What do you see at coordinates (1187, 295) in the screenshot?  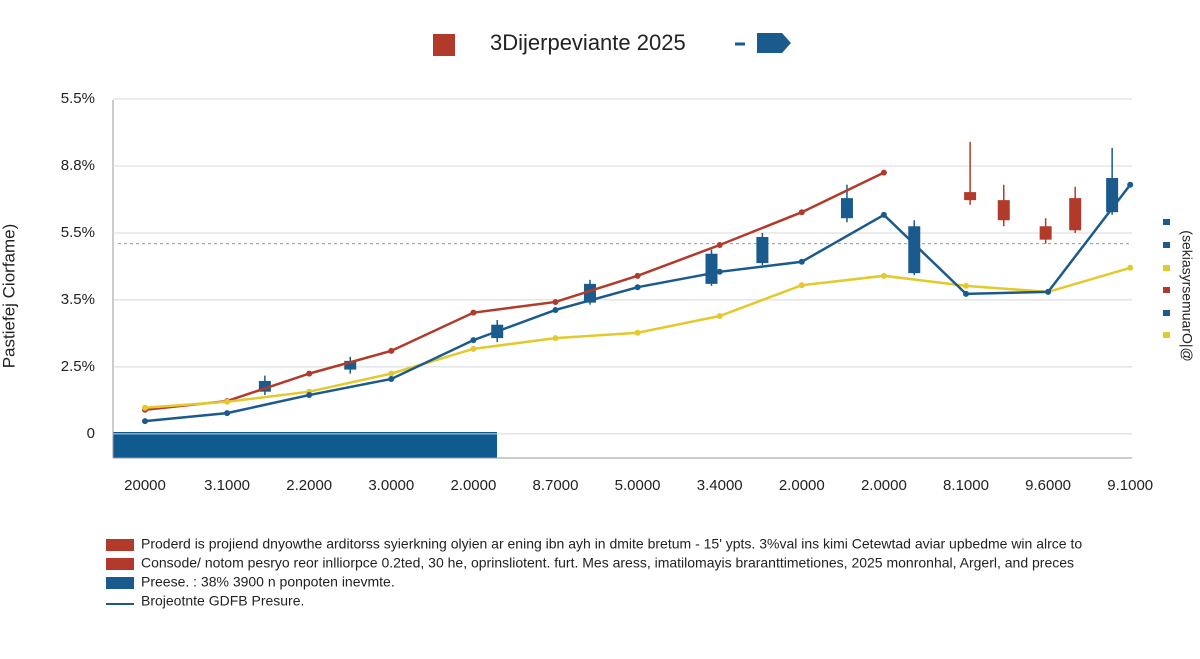 I see `side-label: (sekiasyrsemuarO|@` at bounding box center [1187, 295].